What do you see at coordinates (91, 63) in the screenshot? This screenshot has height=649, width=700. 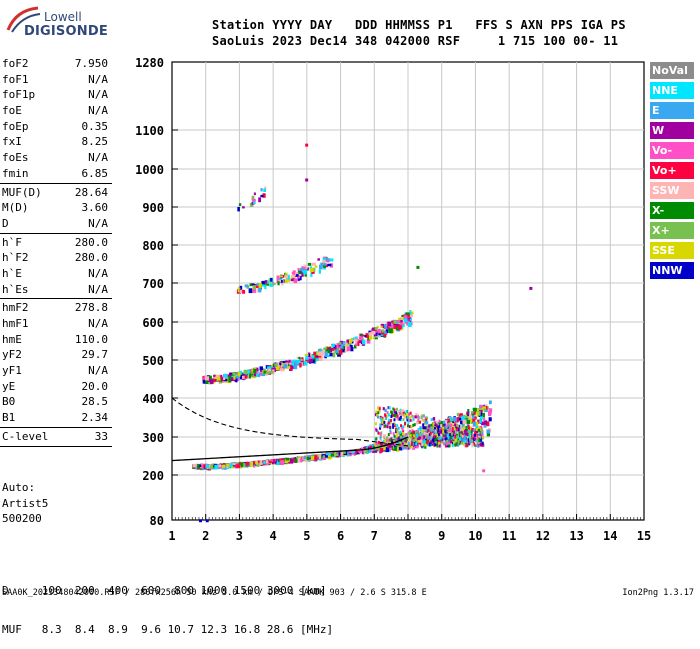 I see `param-value: 7.950` at bounding box center [91, 63].